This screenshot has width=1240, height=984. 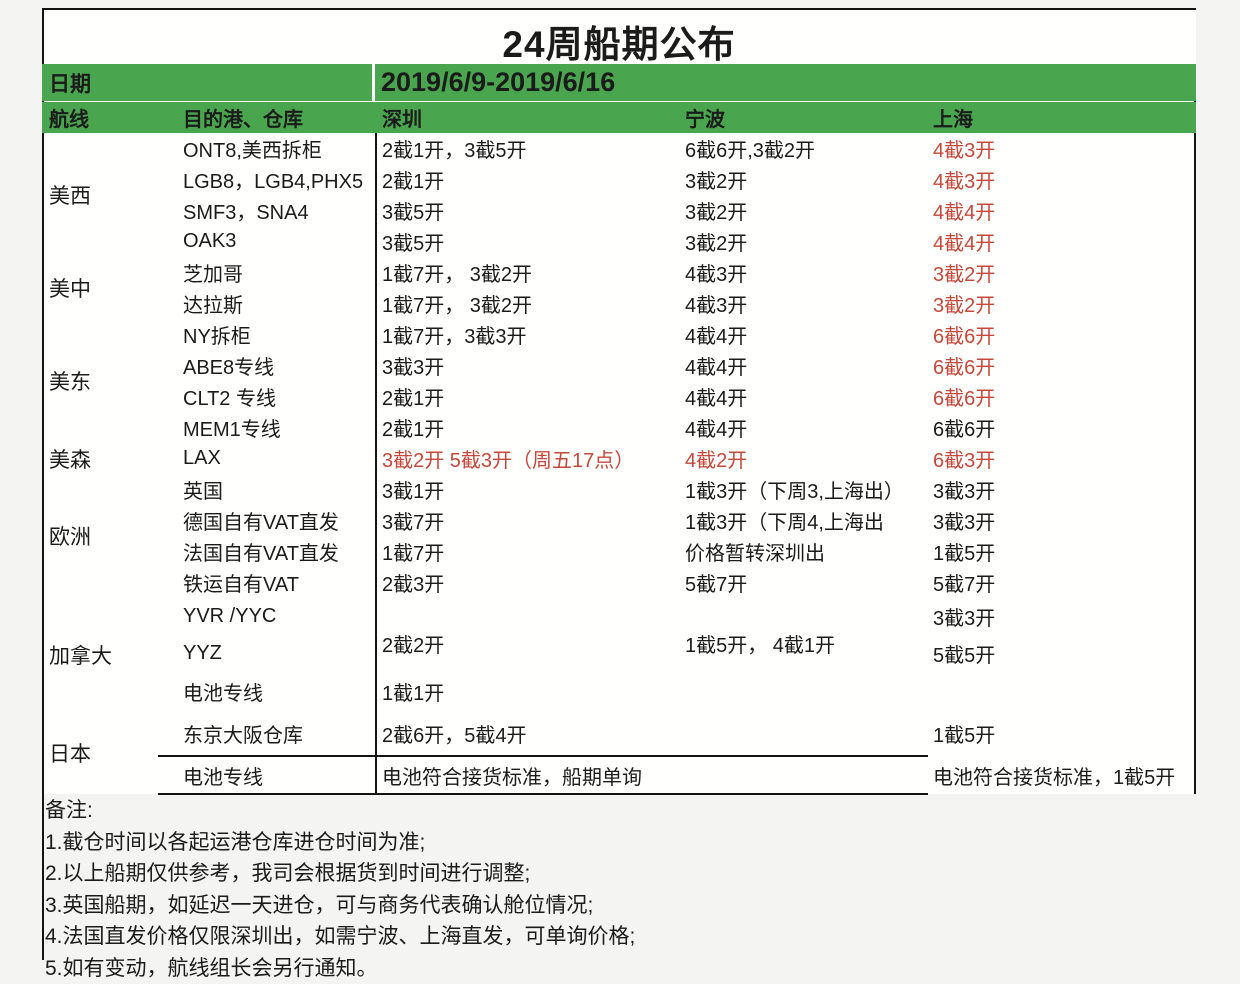 What do you see at coordinates (111, 381) in the screenshot?
I see `route-group-label: 美东` at bounding box center [111, 381].